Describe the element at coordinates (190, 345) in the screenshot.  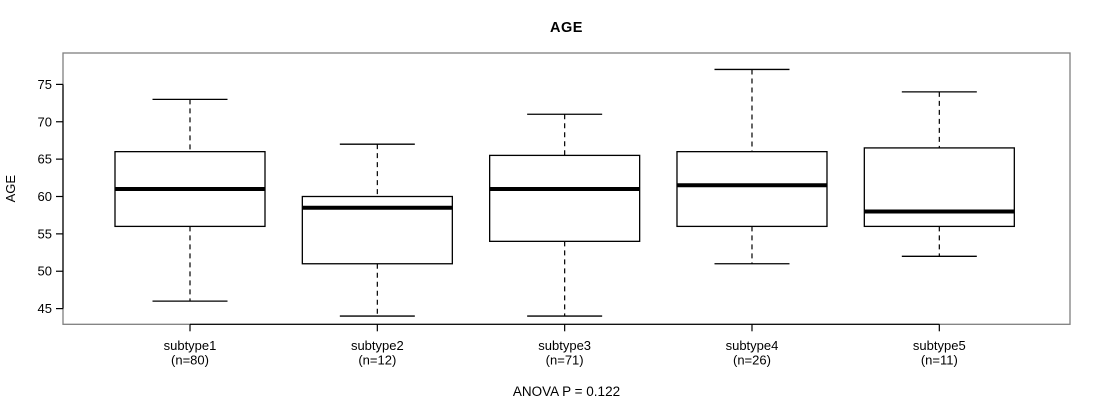
I see `x-tick-label: subtype1` at that location.